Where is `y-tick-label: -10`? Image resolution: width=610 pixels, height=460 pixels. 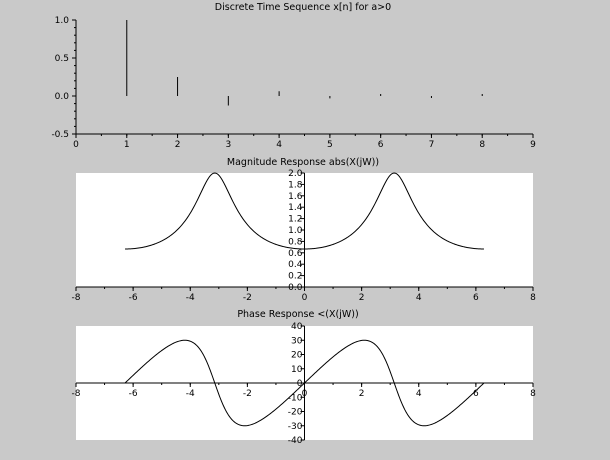 y-tick-label: -10 is located at coordinates (295, 398).